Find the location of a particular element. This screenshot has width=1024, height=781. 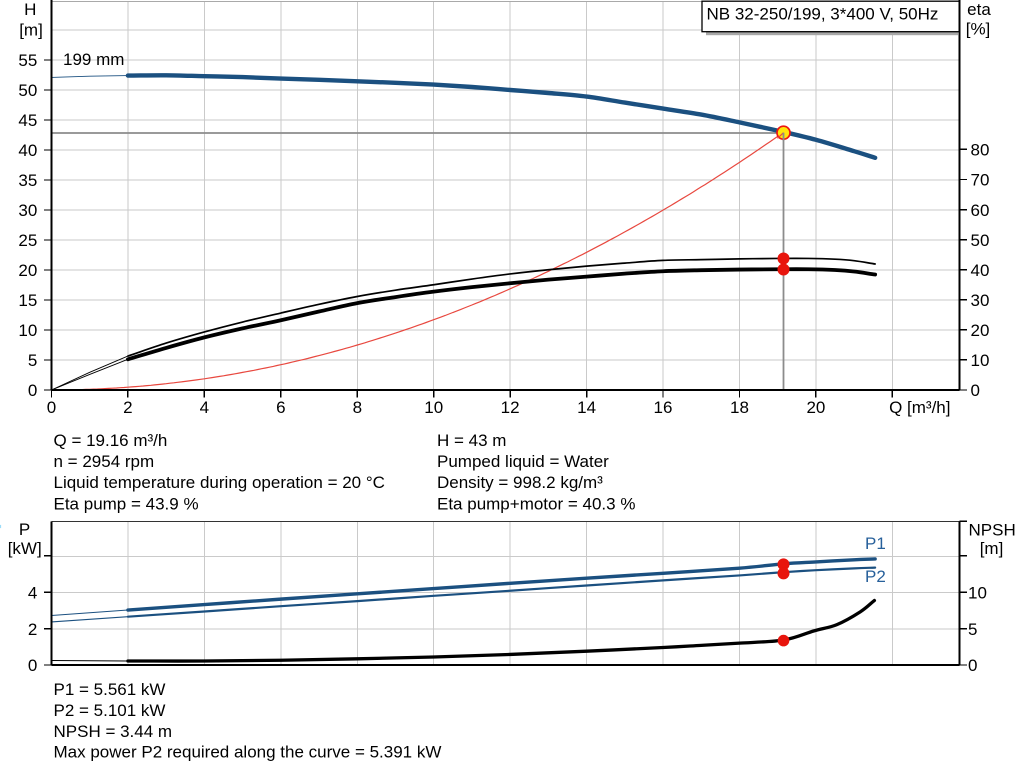

svg-text: 55 is located at coordinates (27, 60).